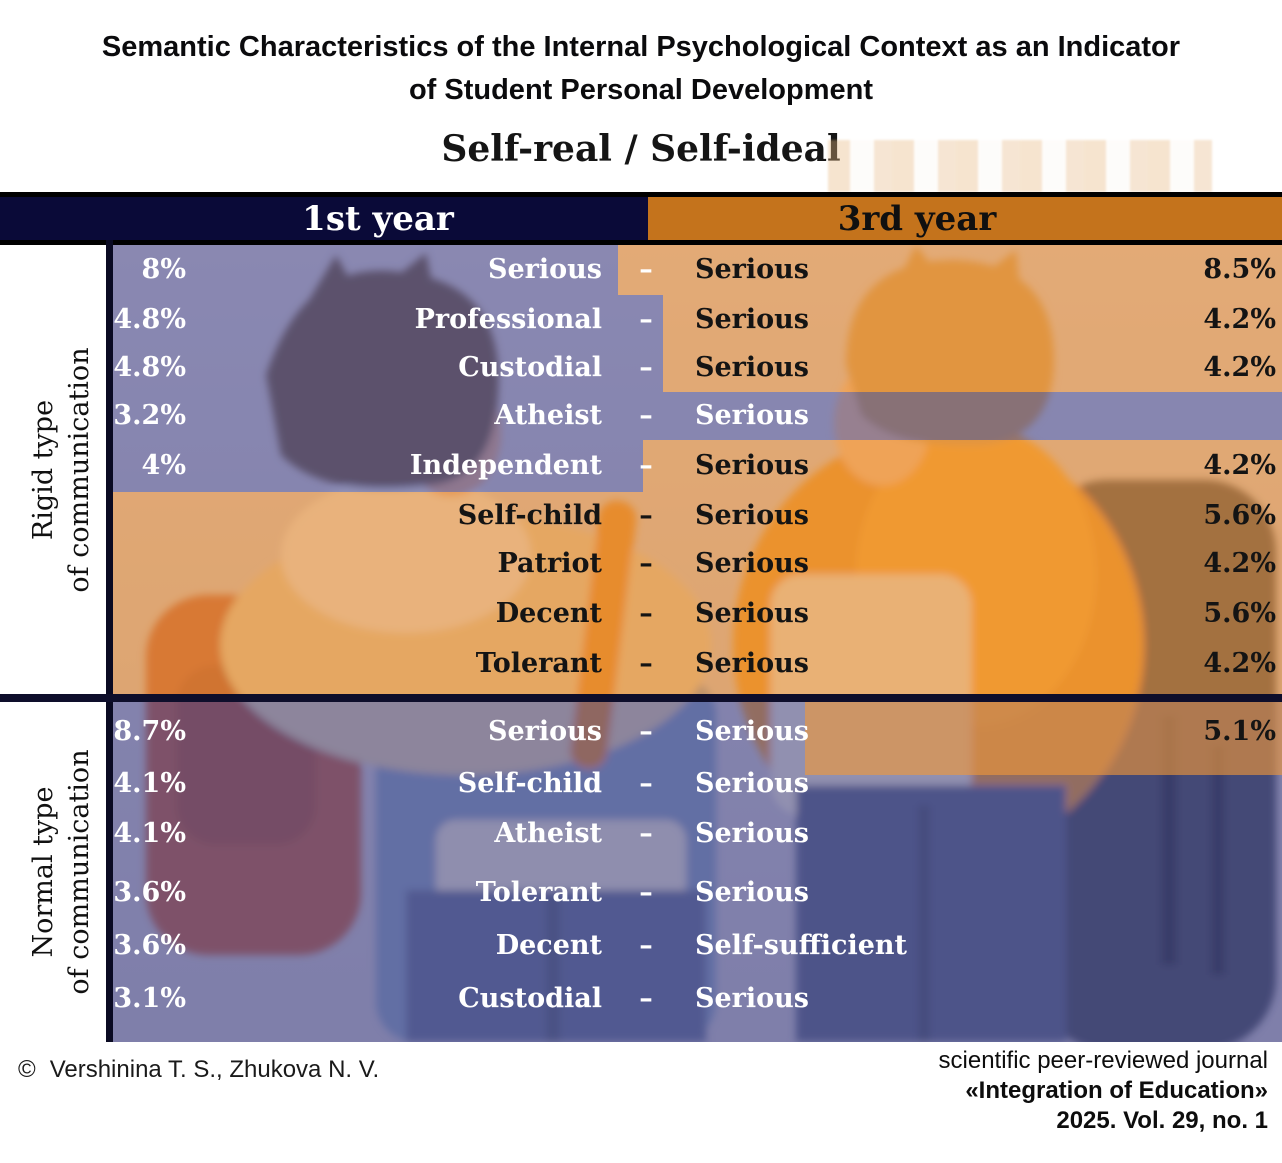 The image size is (1282, 1163). I want to click on value-3rd-year: 8.5%, so click(1239, 269).